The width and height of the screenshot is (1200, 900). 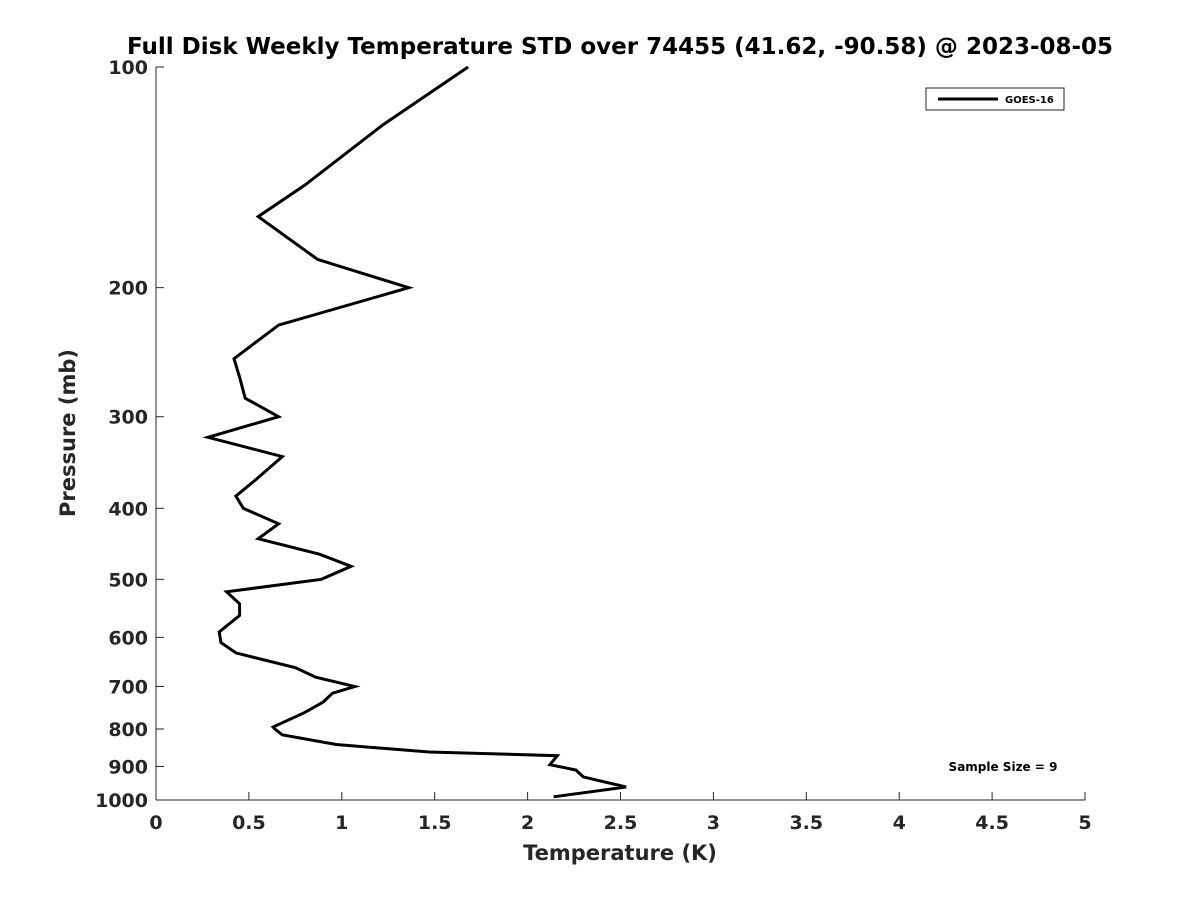 I want to click on legend: GOES-16, so click(x=995, y=99).